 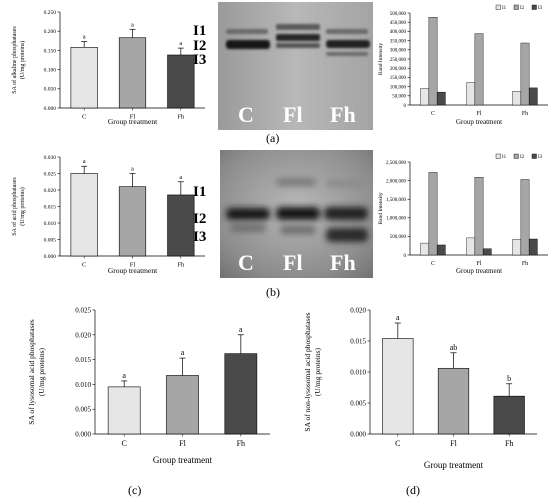 What do you see at coordinates (14, 60) in the screenshot?
I see `y-axis-label: SA of alkaline phosphatases` at bounding box center [14, 60].